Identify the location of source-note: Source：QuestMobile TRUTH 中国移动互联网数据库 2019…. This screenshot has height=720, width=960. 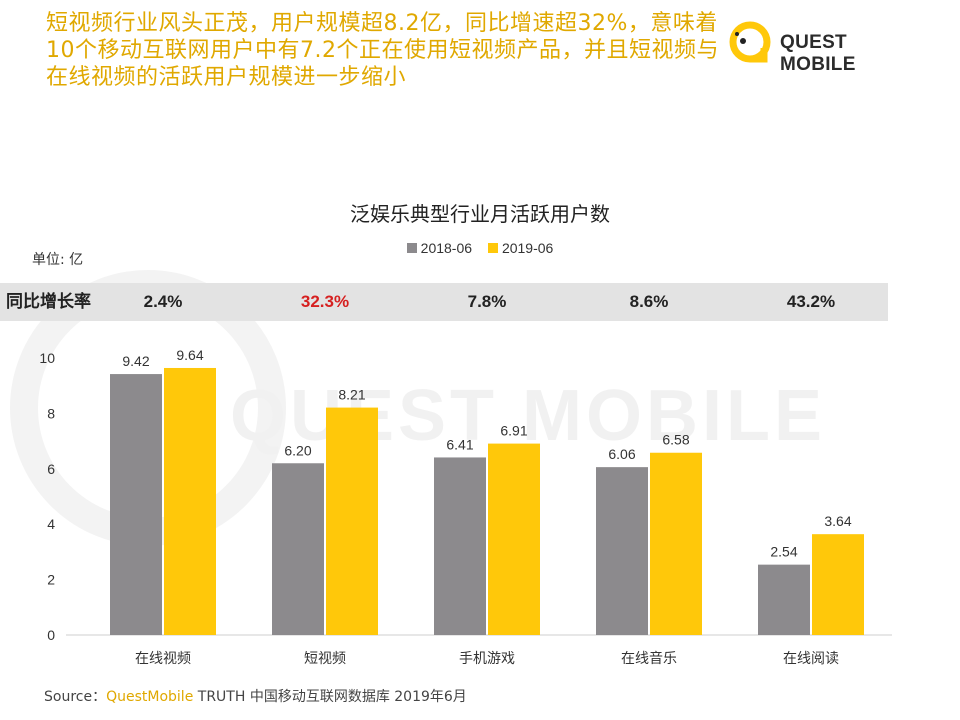
(255, 696).